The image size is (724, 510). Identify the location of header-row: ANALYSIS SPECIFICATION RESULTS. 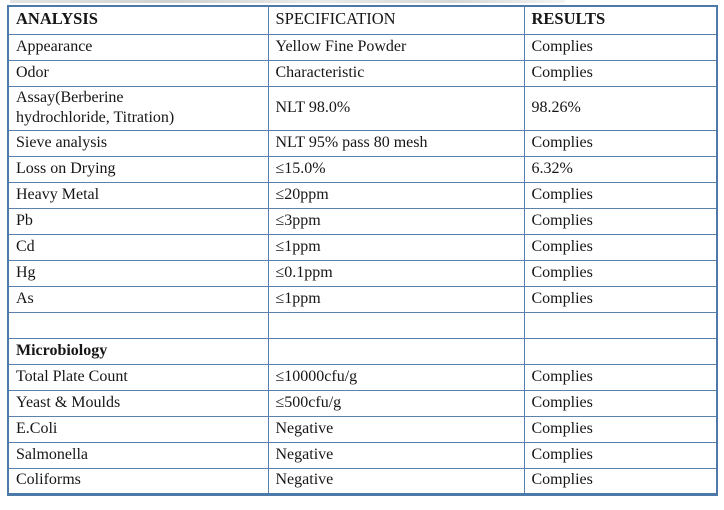
(362, 20).